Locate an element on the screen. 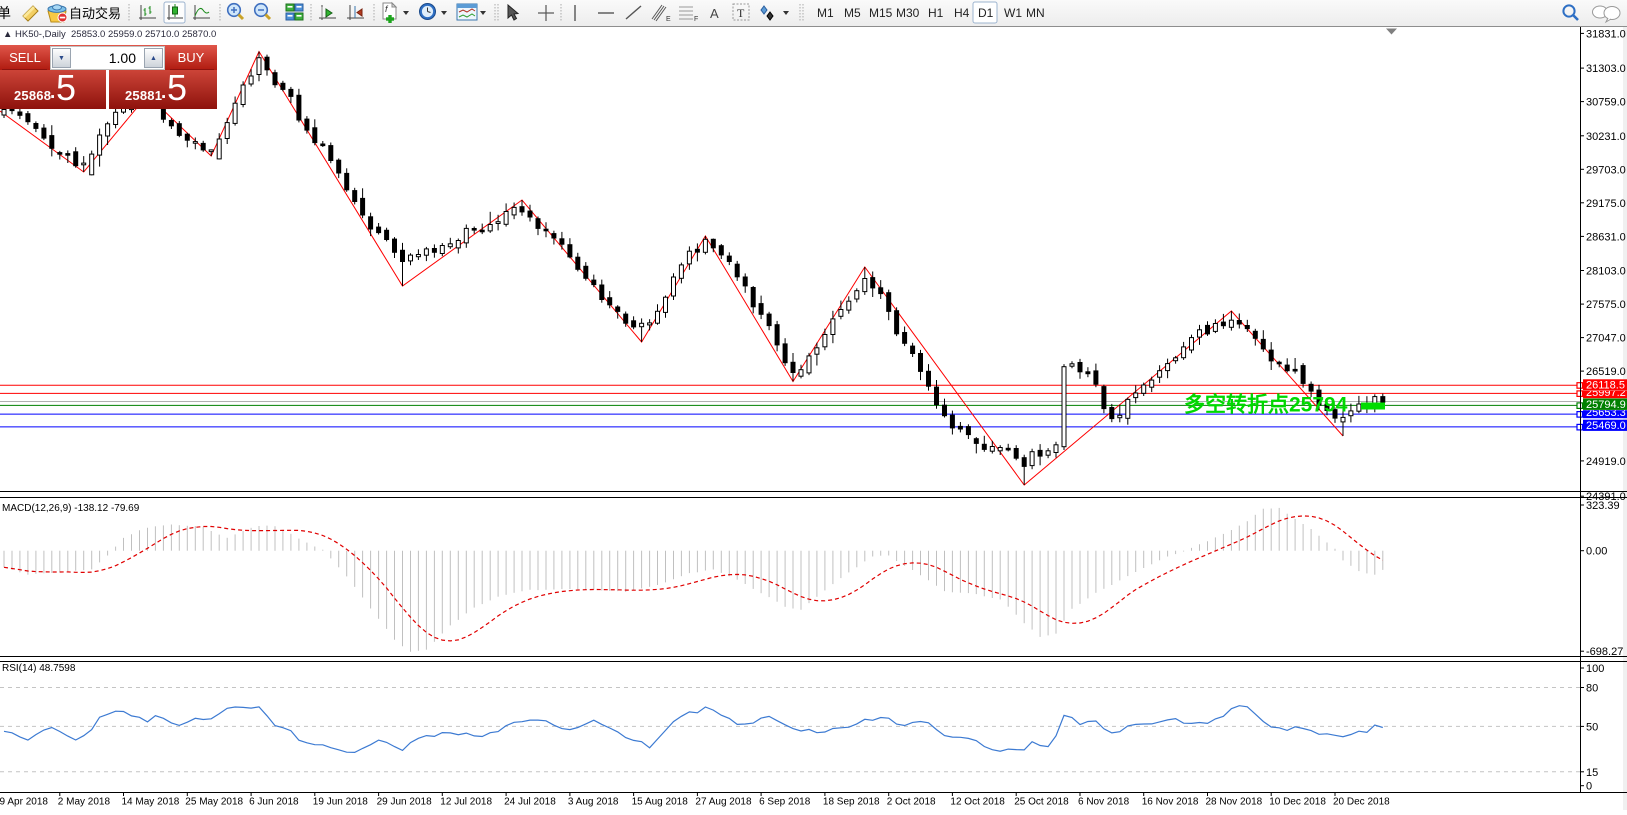 The image size is (1627, 815). svg-text: 自动交易 is located at coordinates (95, 13).